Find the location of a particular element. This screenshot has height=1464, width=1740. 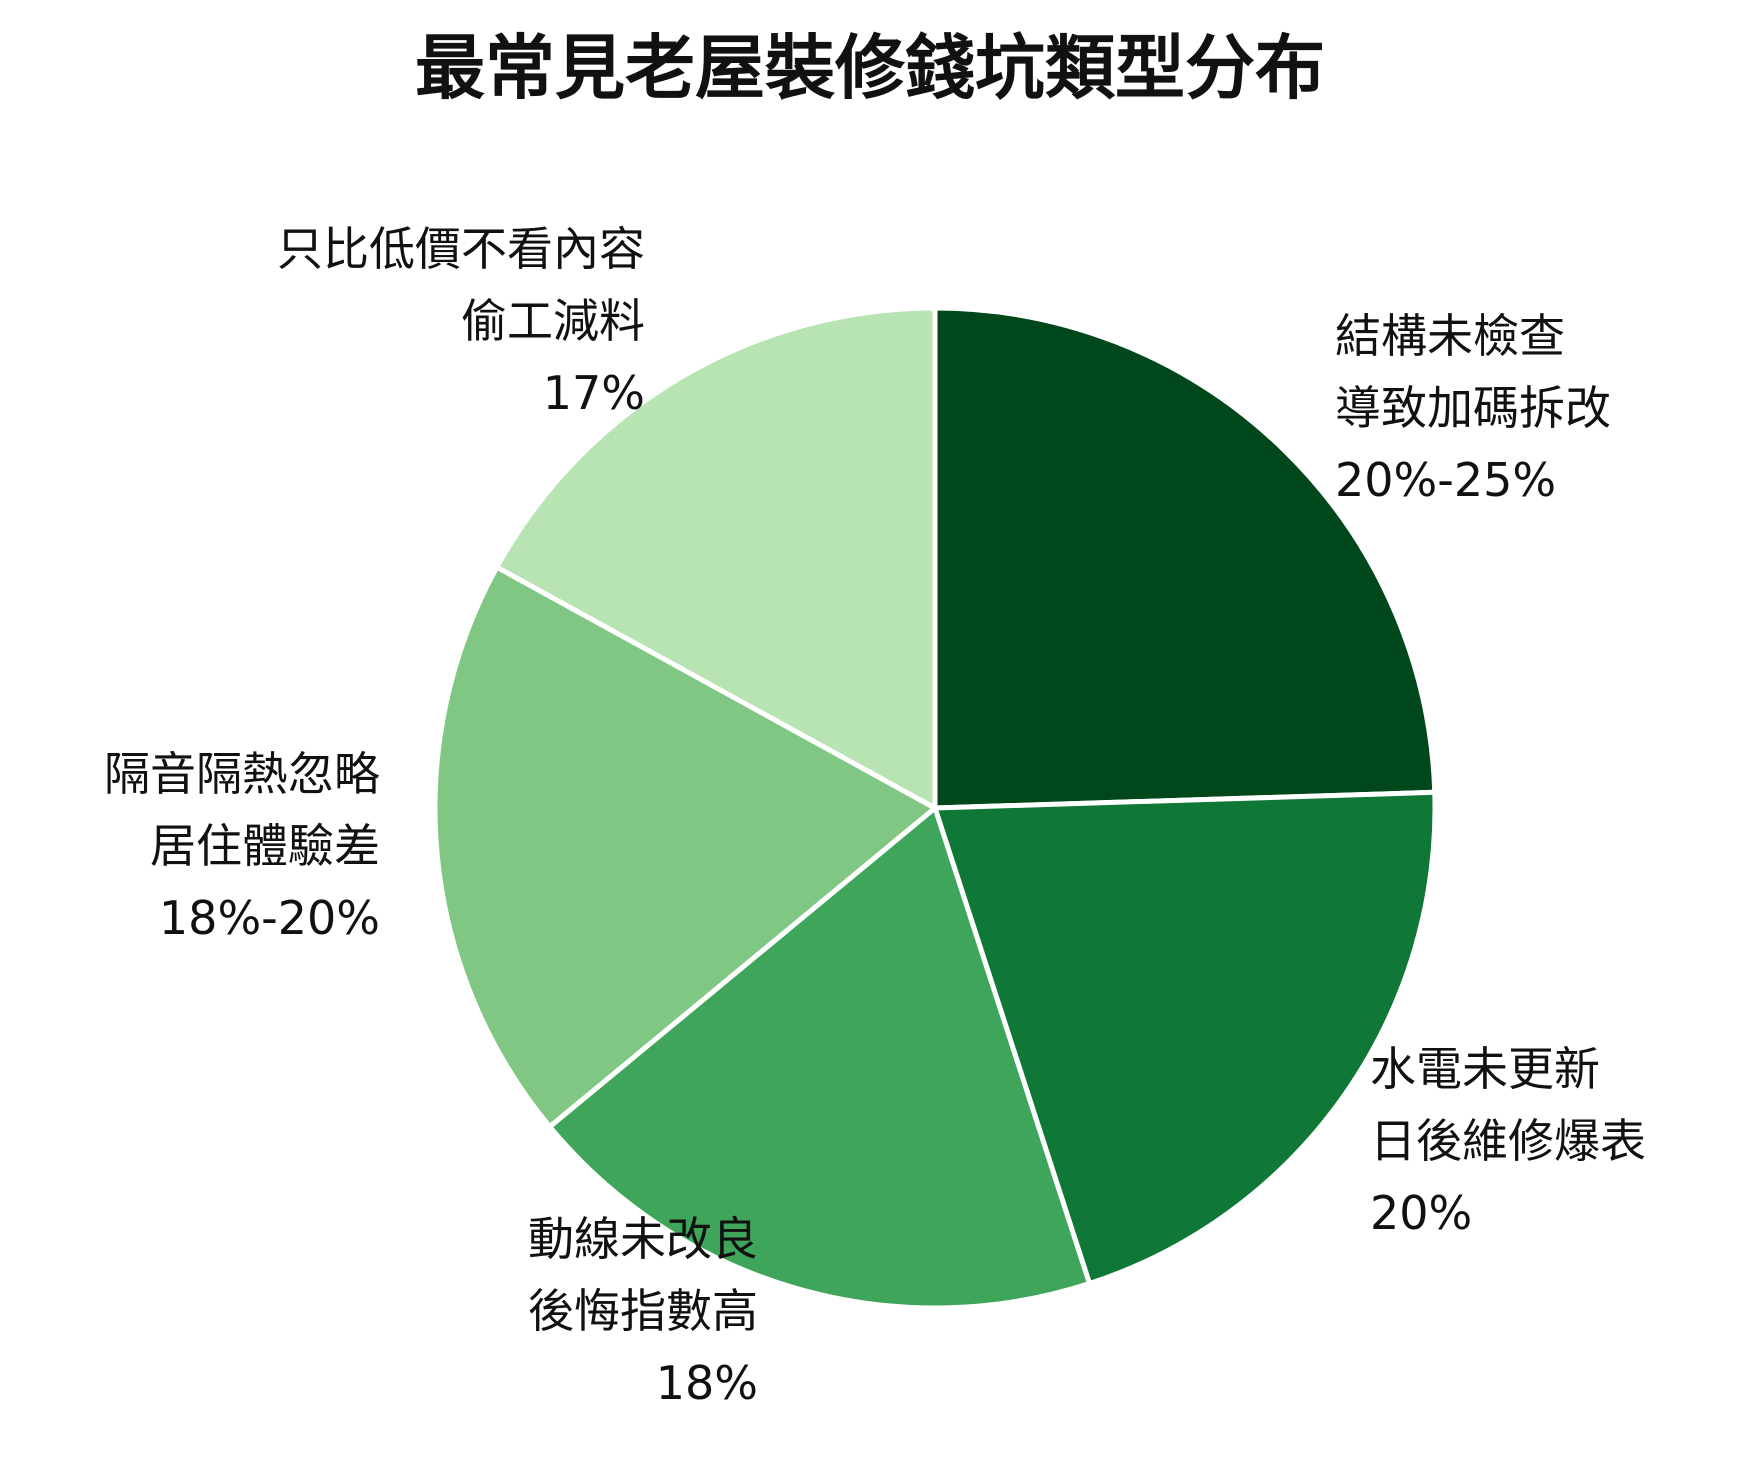

slice-label-5: 只比低價不看內容偷工減料 17% is located at coordinates (461, 321).